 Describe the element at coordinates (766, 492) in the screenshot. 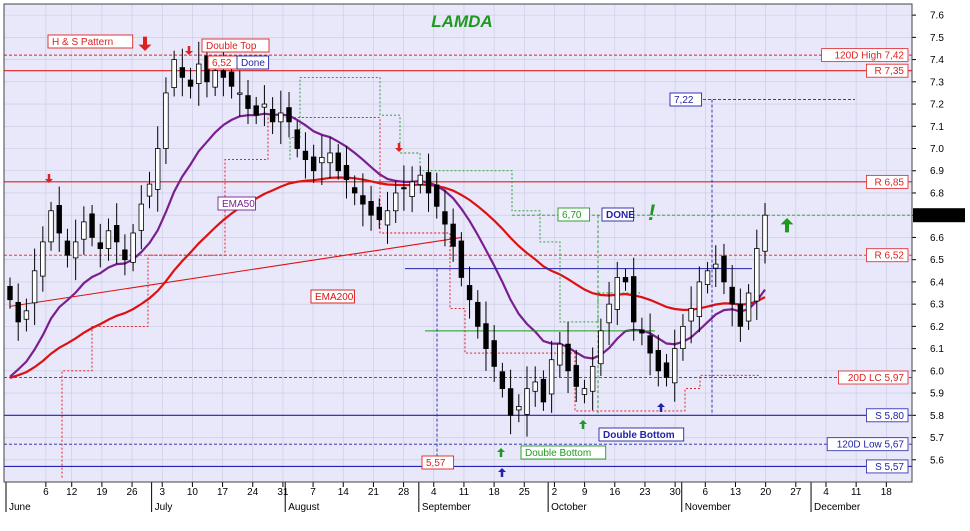

I see `x-tick-label: 20` at that location.